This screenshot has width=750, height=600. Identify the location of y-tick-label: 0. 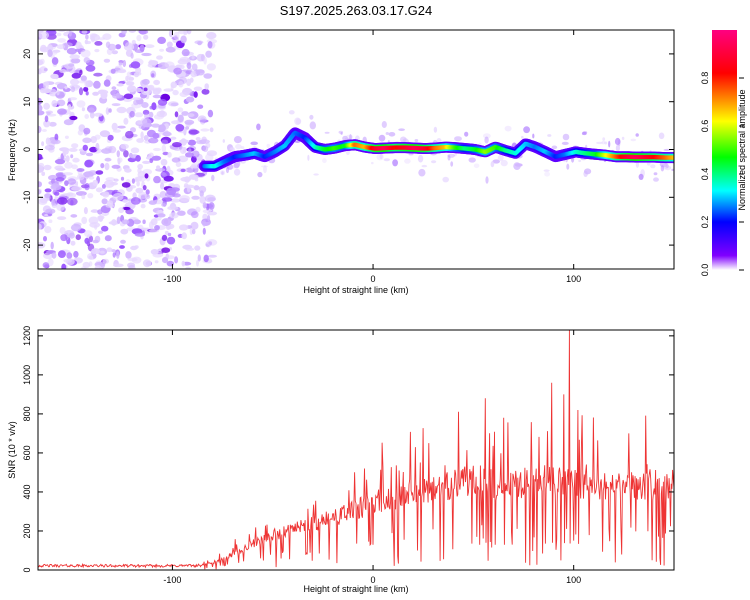
(27, 149).